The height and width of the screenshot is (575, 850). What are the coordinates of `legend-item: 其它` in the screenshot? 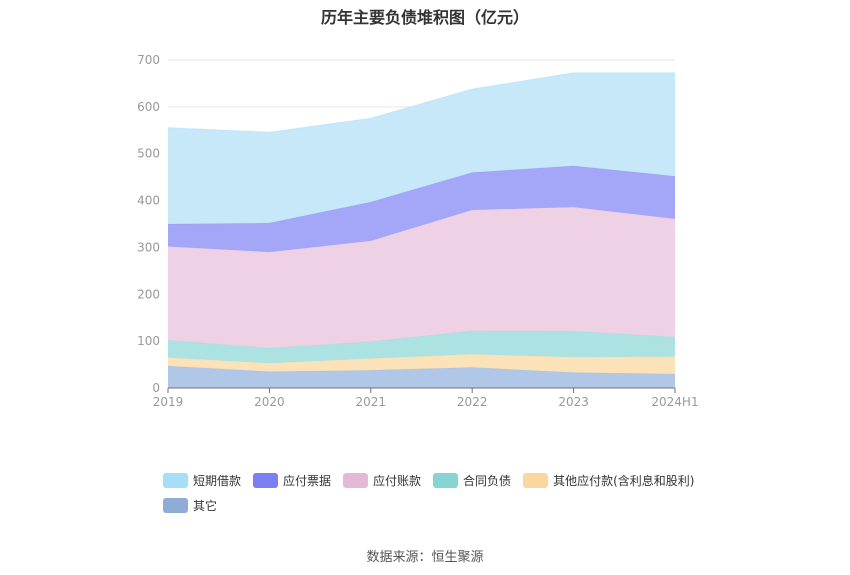 It's located at (190, 505).